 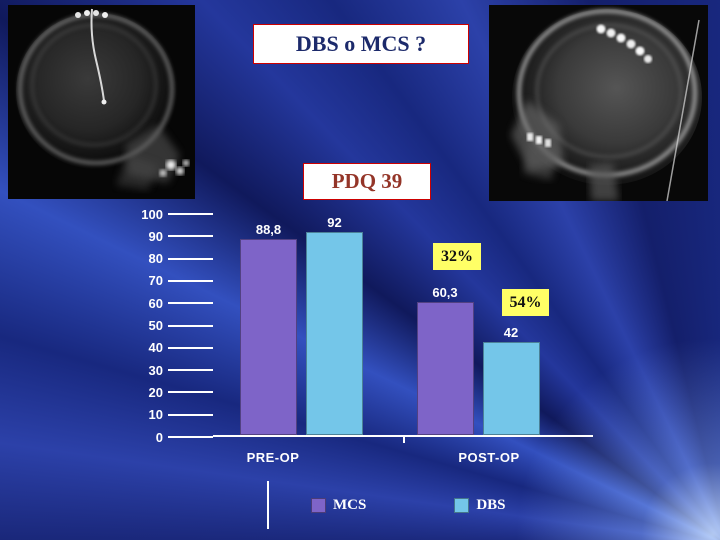 I want to click on y-axis: 100 90 80 70 60 50 40 30 20 10 0, so click(x=153, y=326).